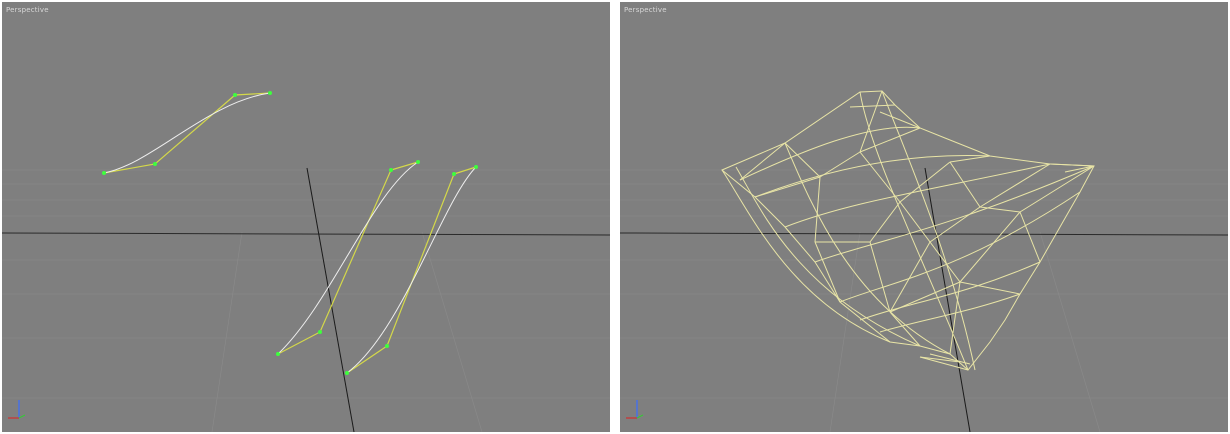 The width and height of the screenshot is (1230, 434). Describe the element at coordinates (187, 133) in the screenshot. I see `spline-top` at that location.